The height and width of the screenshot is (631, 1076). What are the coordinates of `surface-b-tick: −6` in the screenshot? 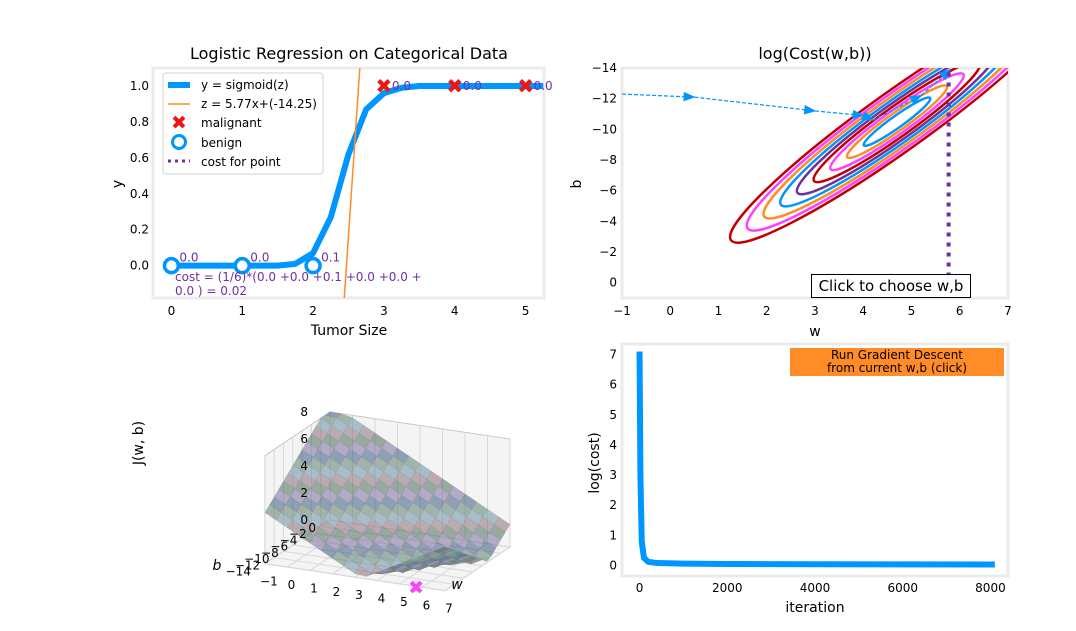 It's located at (279, 547).